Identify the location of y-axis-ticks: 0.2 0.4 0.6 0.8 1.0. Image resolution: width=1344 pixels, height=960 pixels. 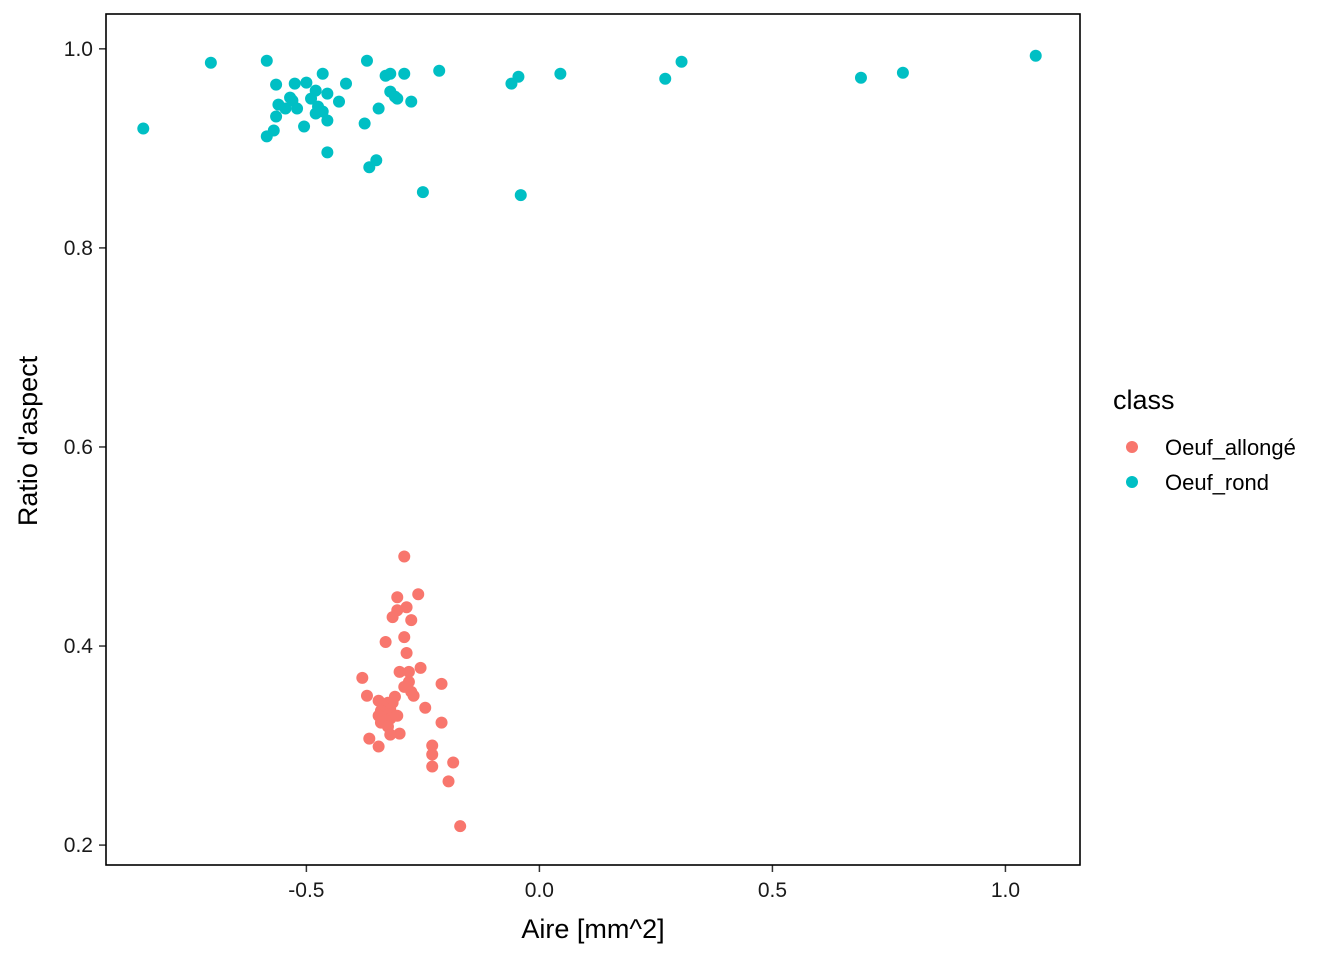
(85, 447).